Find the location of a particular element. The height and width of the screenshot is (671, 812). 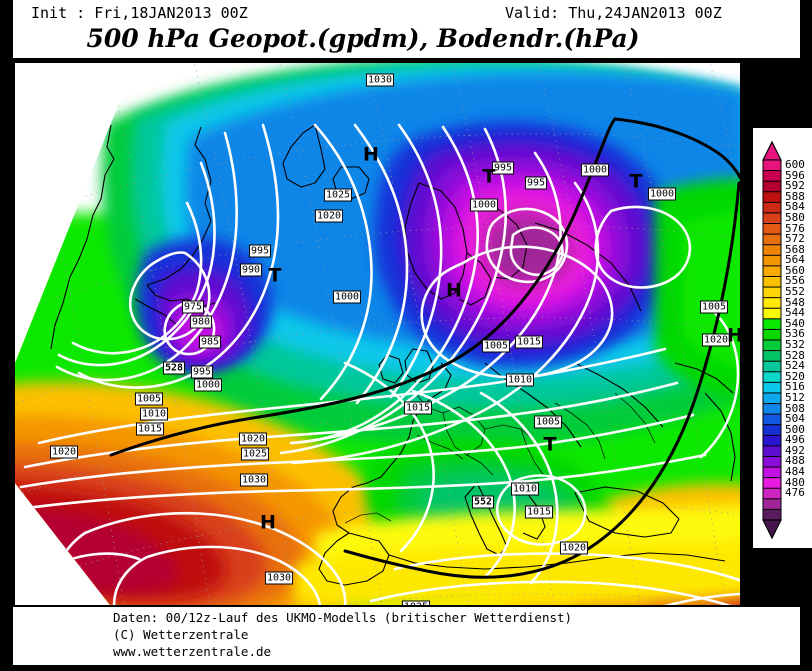

colorbar-tick: 600 is located at coordinates (795, 164).